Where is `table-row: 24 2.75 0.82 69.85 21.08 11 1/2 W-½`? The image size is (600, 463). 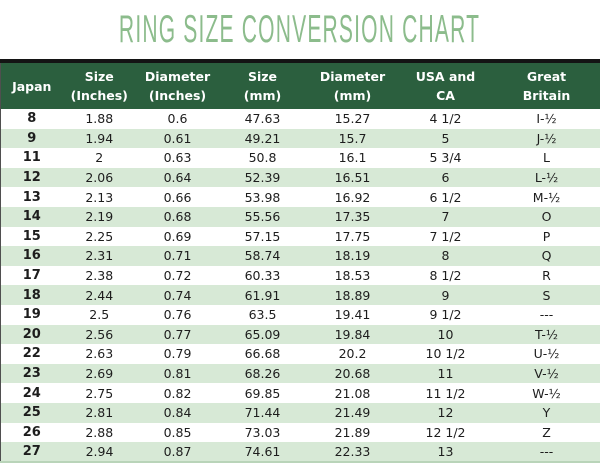 table-row: 24 2.75 0.82 69.85 21.08 11 1/2 W-½ is located at coordinates (300, 393).